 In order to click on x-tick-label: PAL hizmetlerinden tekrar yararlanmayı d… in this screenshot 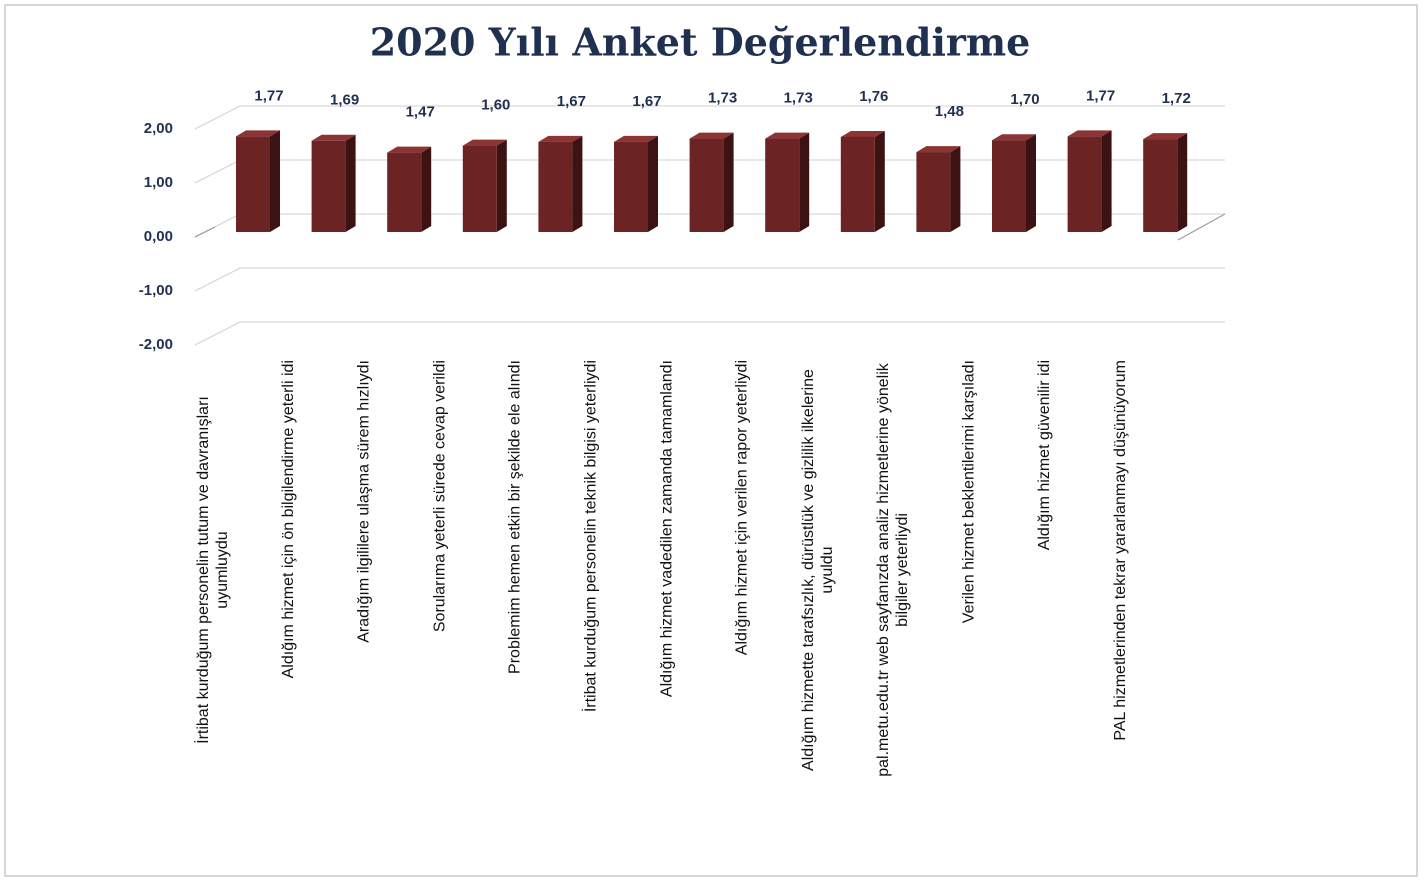, I will do `click(1120, 550)`.